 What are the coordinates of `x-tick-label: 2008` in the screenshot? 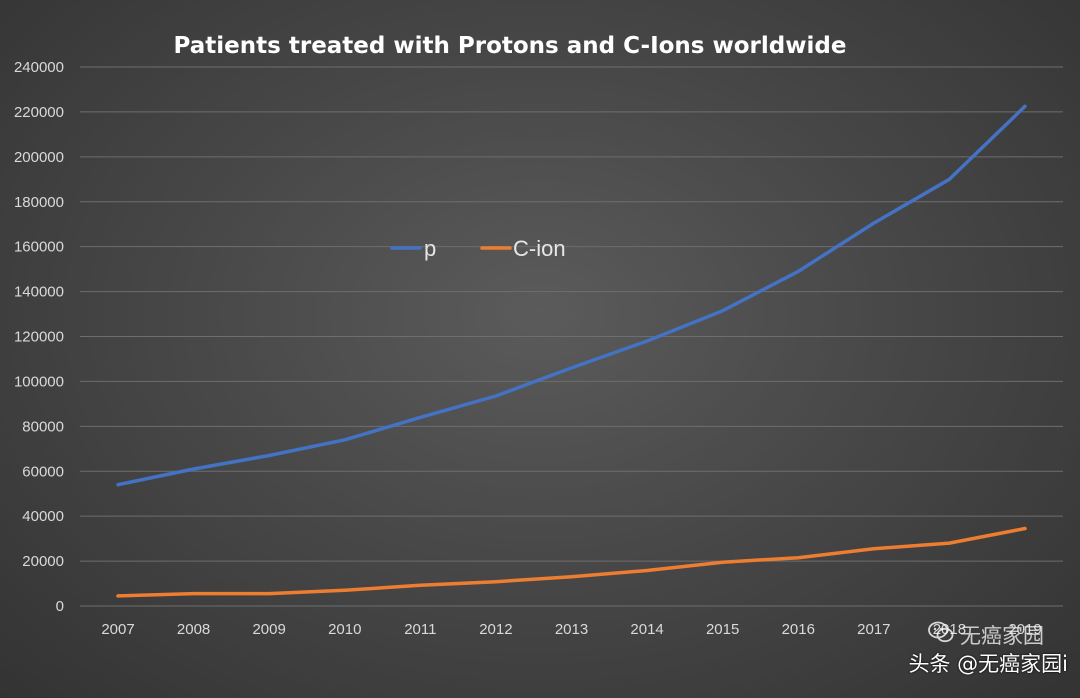 It's located at (193, 629).